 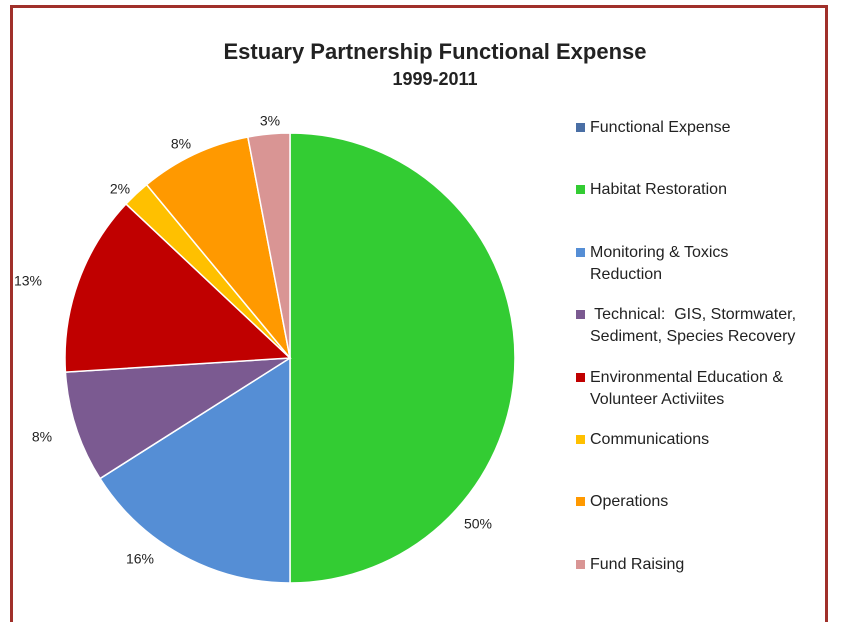 What do you see at coordinates (660, 127) in the screenshot?
I see `legend-label: Functional Expense` at bounding box center [660, 127].